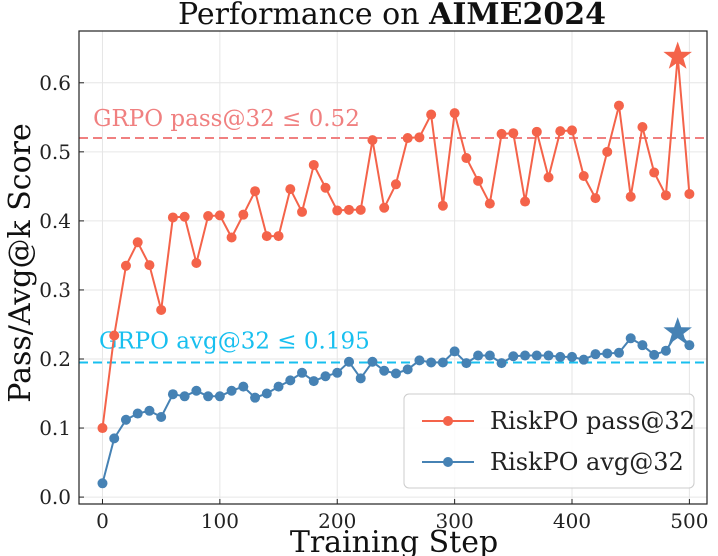  What do you see at coordinates (303, 16) in the screenshot?
I see `chart-title-prefix: Performance on` at bounding box center [303, 16].